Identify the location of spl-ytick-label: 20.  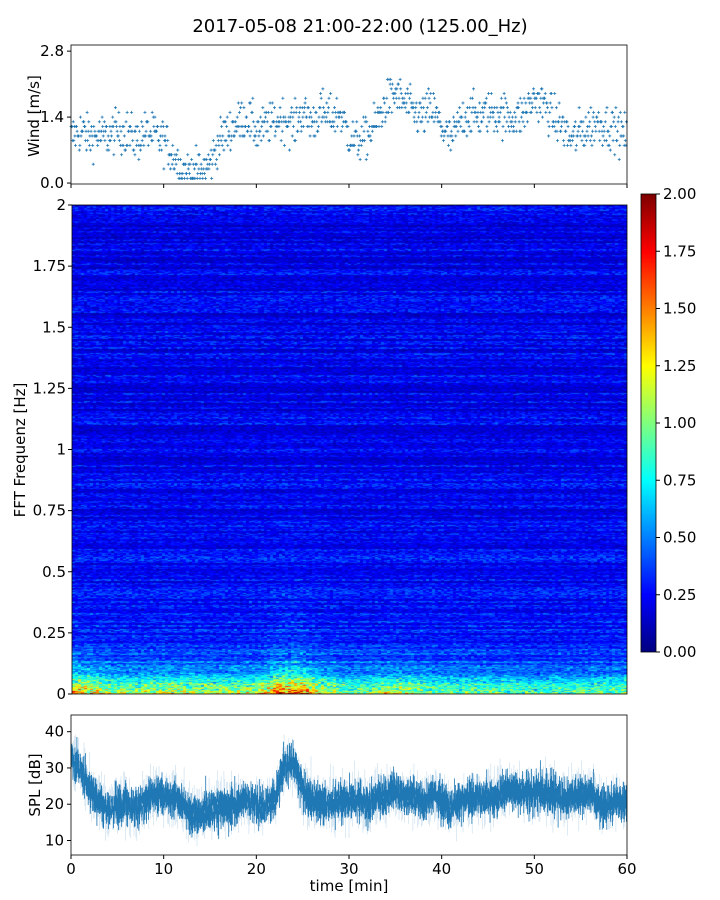
(54, 804).